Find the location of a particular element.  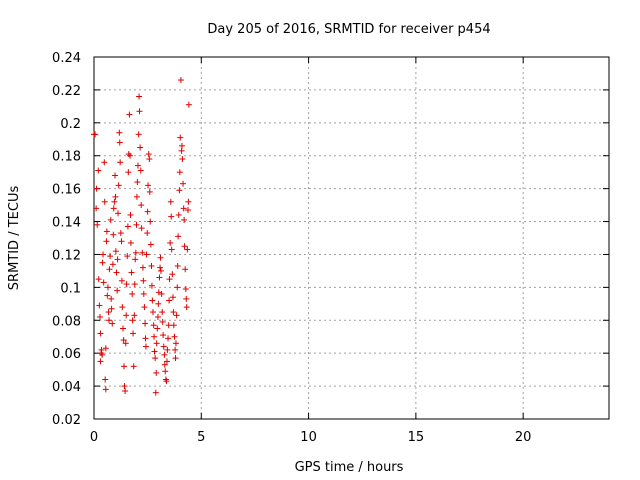

y-tick-label: 0.02 is located at coordinates (66, 420).